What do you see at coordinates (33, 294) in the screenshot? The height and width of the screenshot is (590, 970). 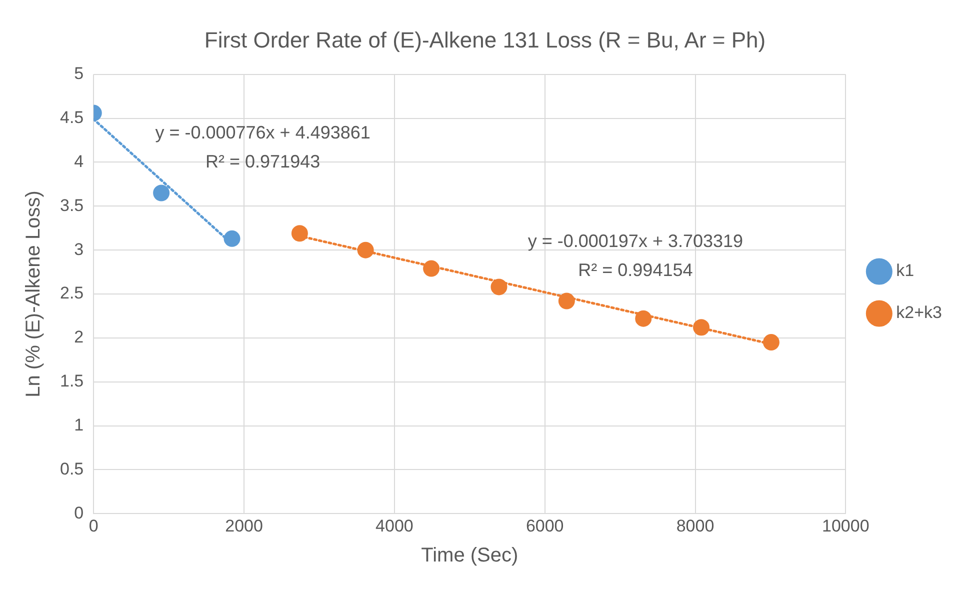 I see `y-axis-title: Ln (% (E)-Alkene Loss)` at bounding box center [33, 294].